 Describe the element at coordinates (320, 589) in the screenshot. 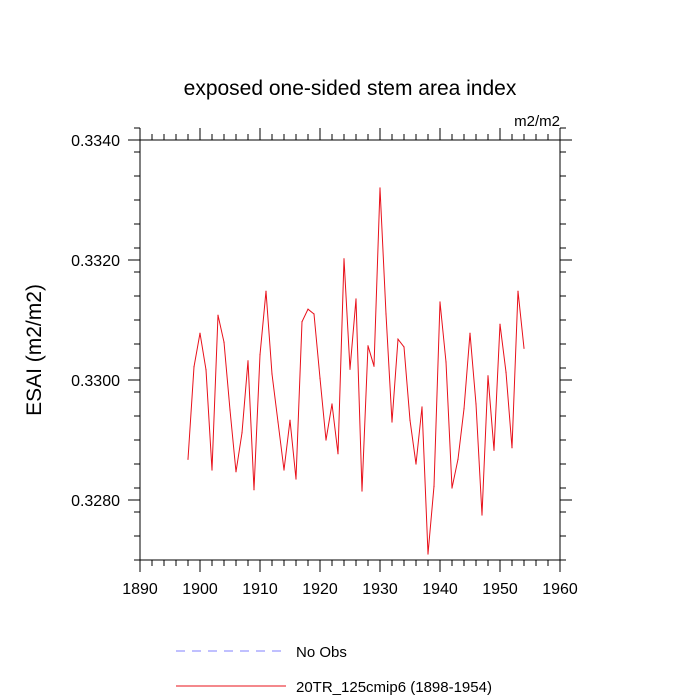

I see `x-tick-label: 1920` at that location.